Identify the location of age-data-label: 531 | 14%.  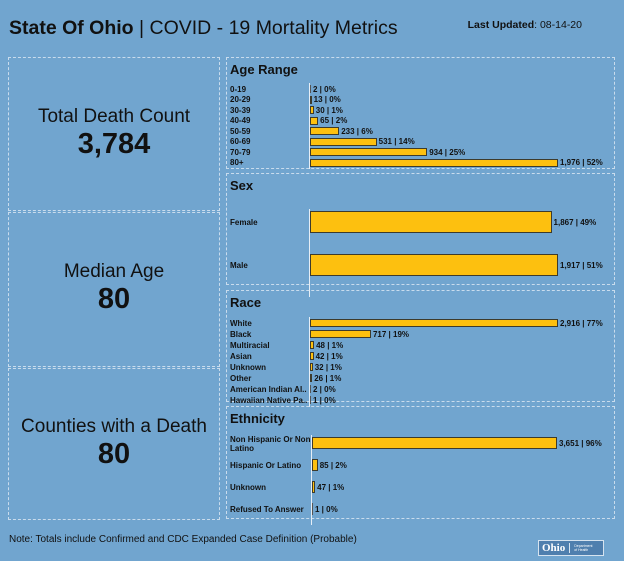
(396, 141).